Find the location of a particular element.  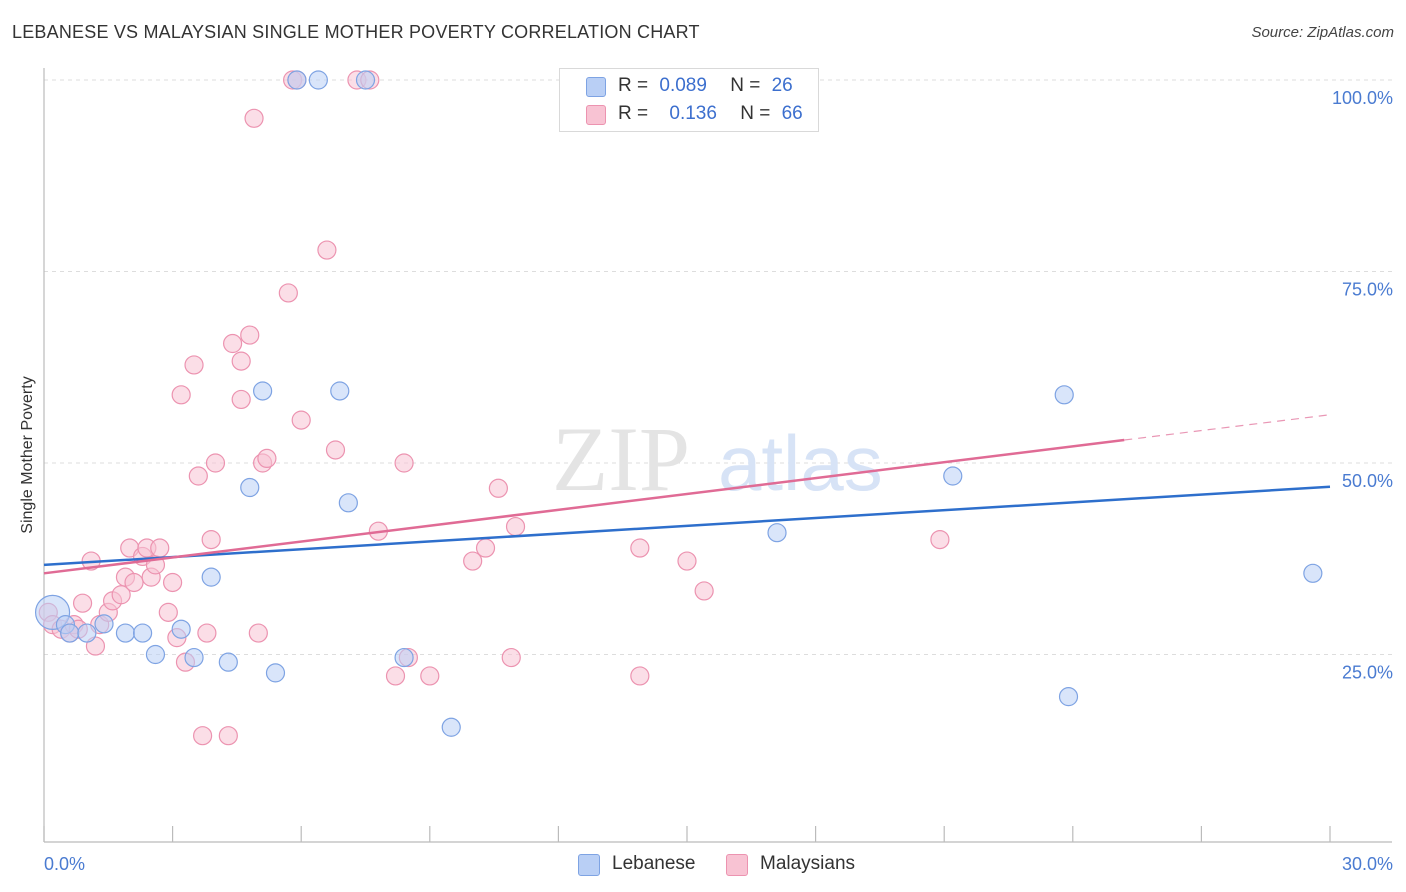

legend-lebanese-text: R = 0.089 N = 26 is located at coordinates (705, 86).